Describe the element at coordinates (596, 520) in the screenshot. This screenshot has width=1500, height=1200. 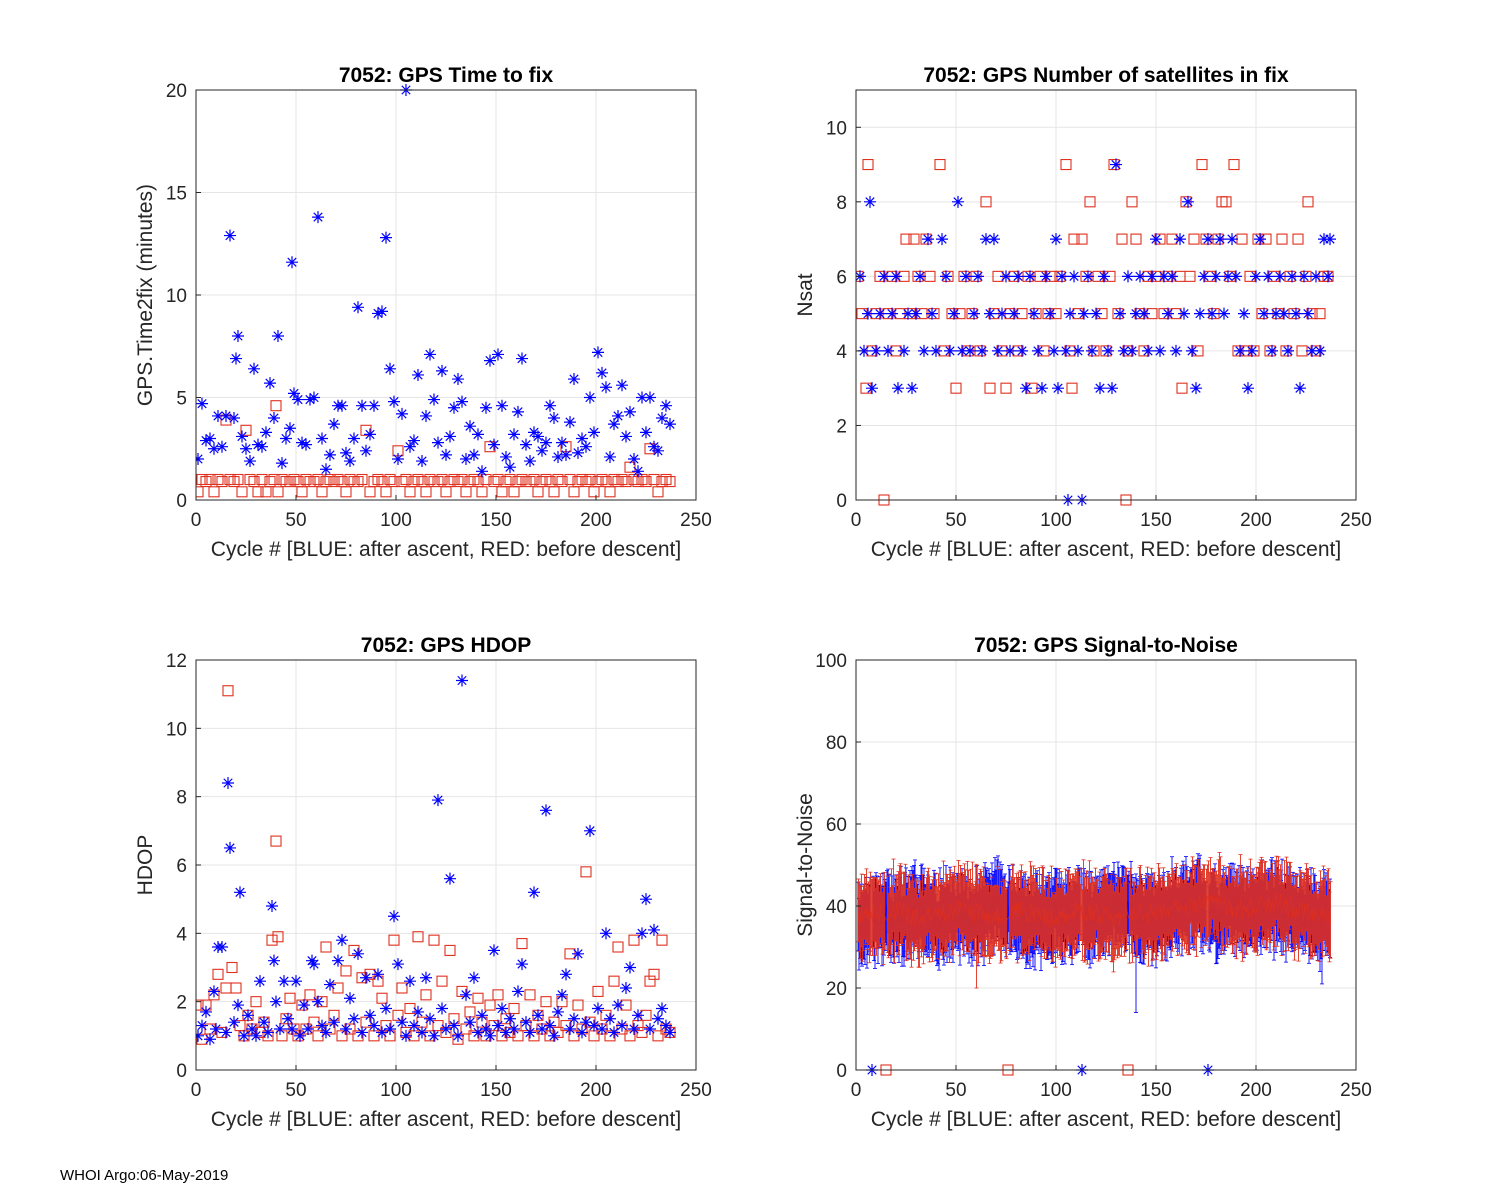
I see `x-tick-label: 200` at that location.